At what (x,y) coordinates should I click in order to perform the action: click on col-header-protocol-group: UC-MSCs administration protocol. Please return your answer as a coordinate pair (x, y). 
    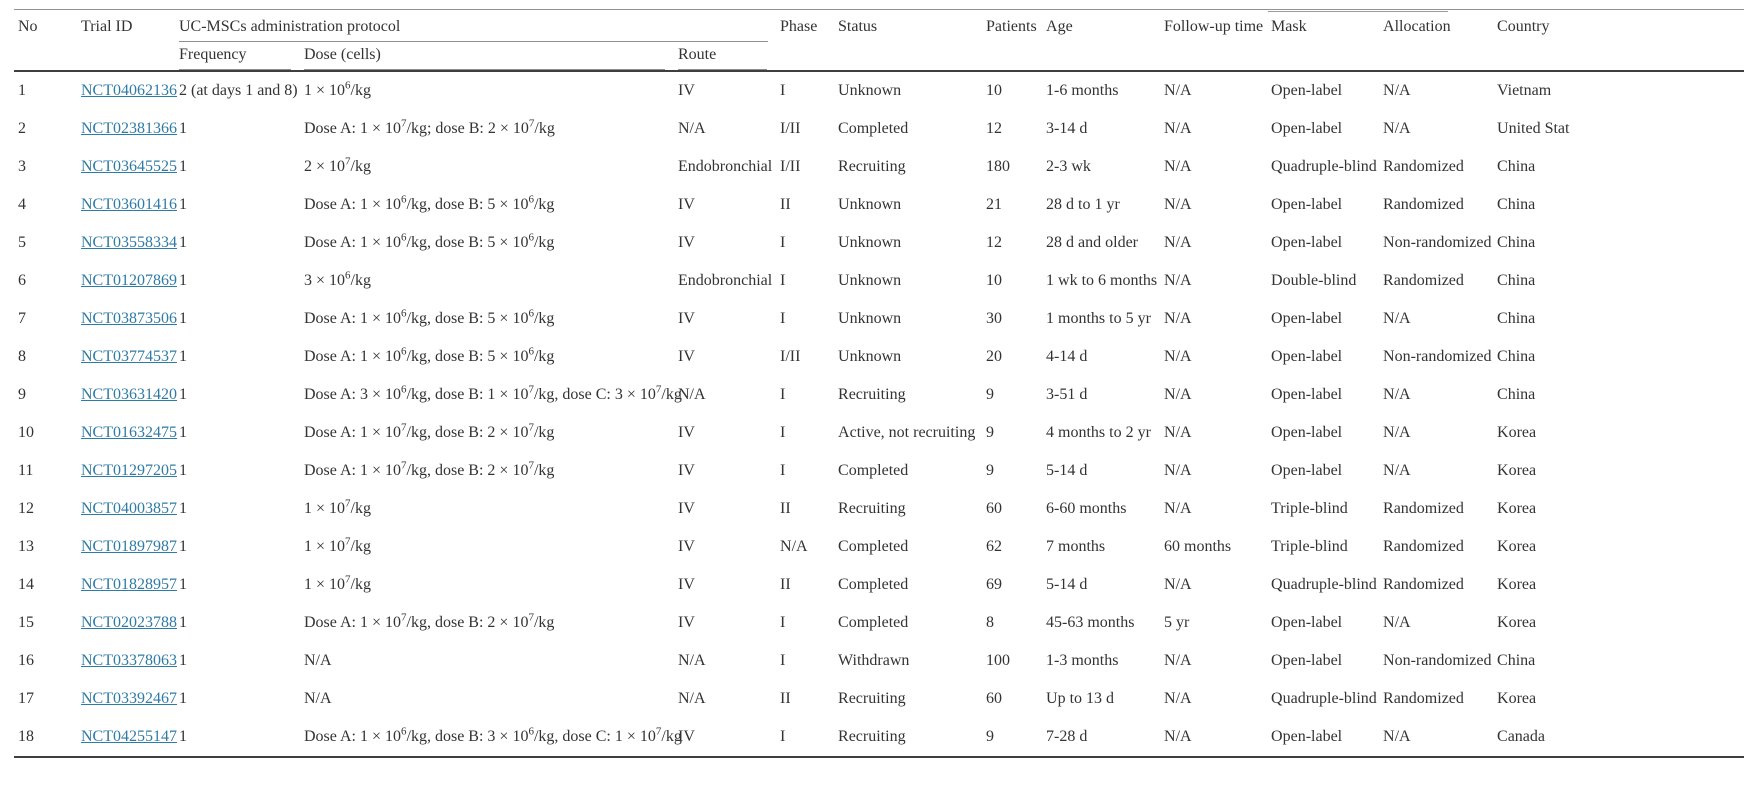
    Looking at the image, I should click on (479, 26).